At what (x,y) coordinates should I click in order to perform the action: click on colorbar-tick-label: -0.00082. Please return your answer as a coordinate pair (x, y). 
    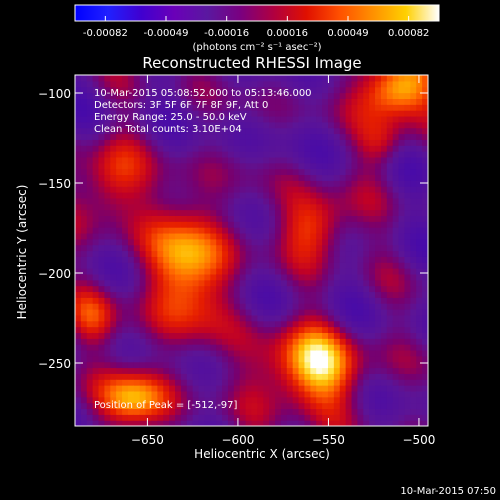
    Looking at the image, I should click on (105, 33).